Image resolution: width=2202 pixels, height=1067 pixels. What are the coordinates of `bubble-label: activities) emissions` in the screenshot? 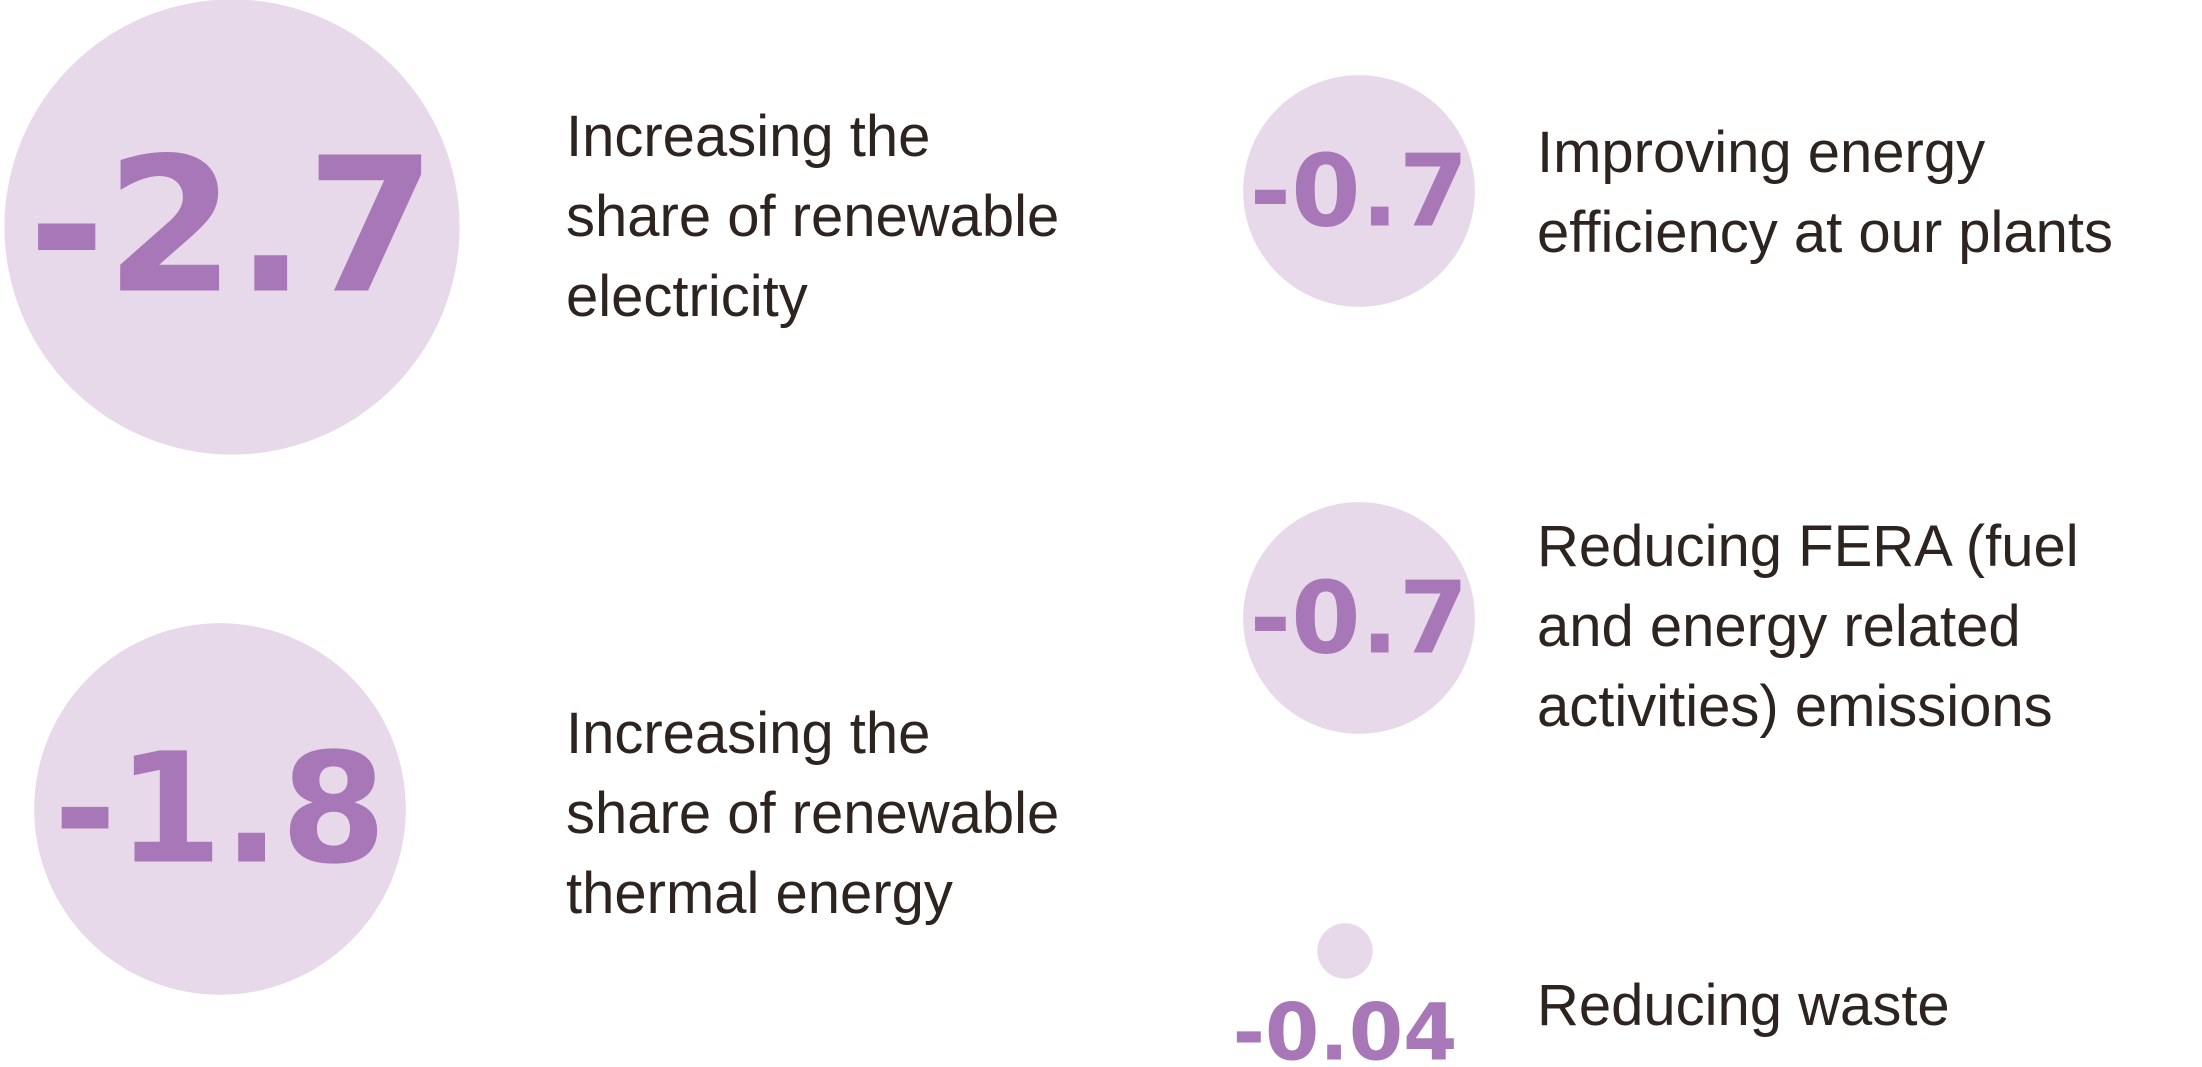 It's located at (1795, 706).